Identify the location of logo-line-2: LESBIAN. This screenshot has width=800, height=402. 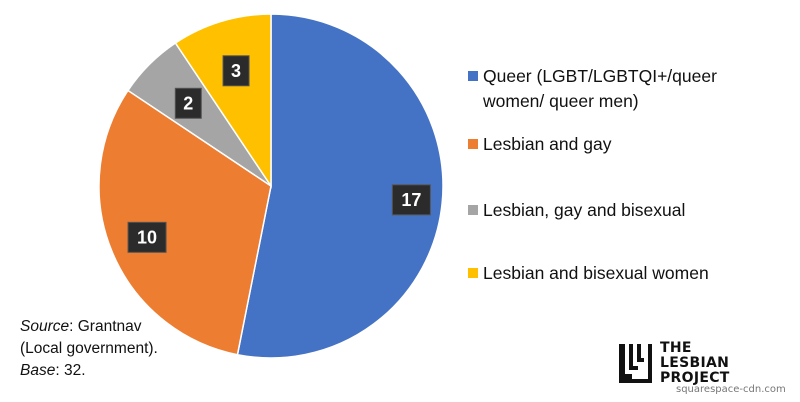
(695, 363).